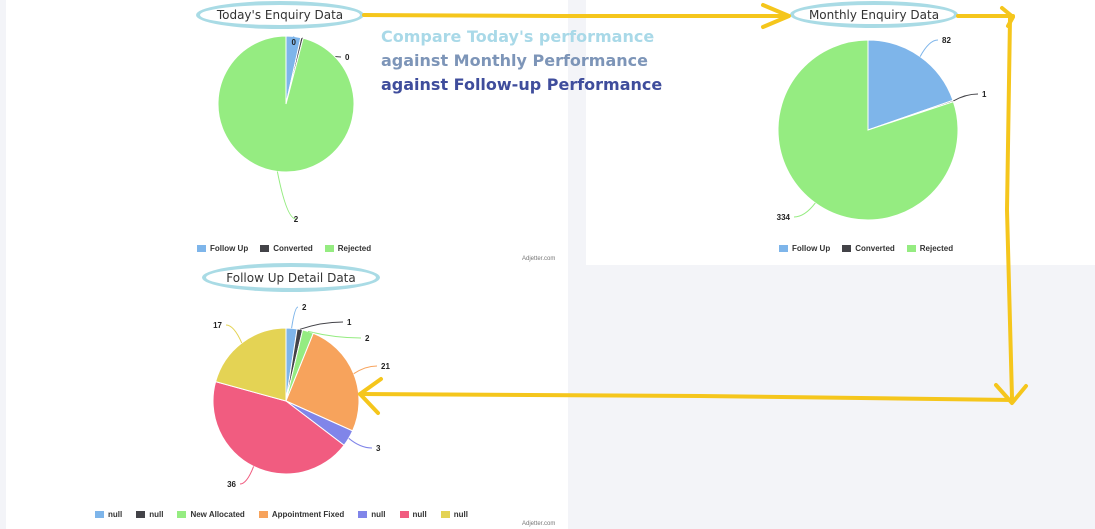 The width and height of the screenshot is (1095, 529). Describe the element at coordinates (286, 129) in the screenshot. I see `today-pie-chart: 0 0 2` at that location.